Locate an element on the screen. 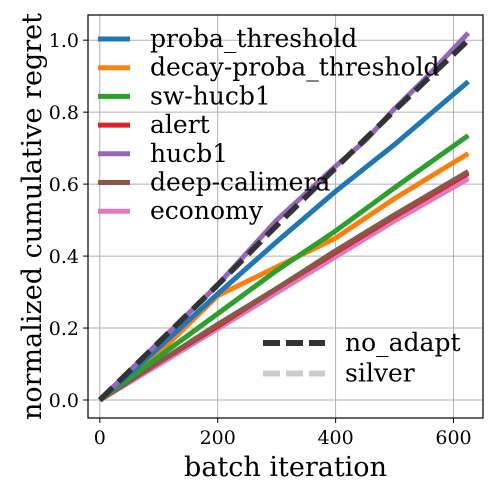 Image resolution: width=498 pixels, height=498 pixels. legend-label-sw-hucb1: sw-hucb1 is located at coordinates (210, 95).